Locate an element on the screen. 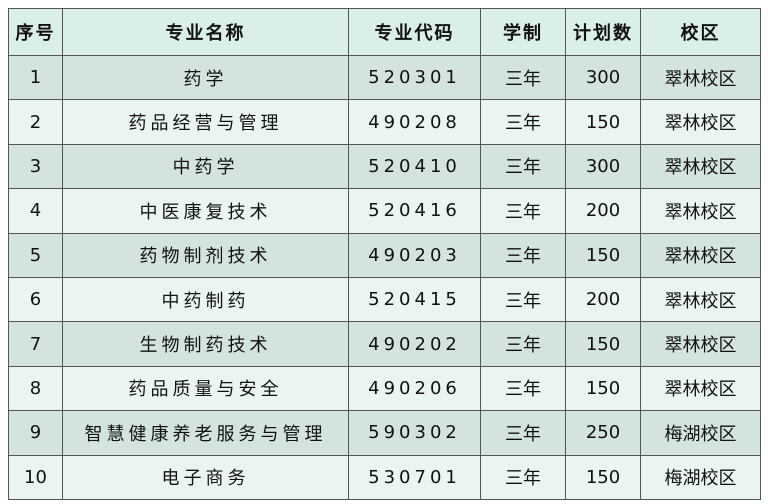 This screenshot has width=768, height=504. table-row: 10 电子商务 530701 三年 150 梅湖校区 is located at coordinates (384, 477).